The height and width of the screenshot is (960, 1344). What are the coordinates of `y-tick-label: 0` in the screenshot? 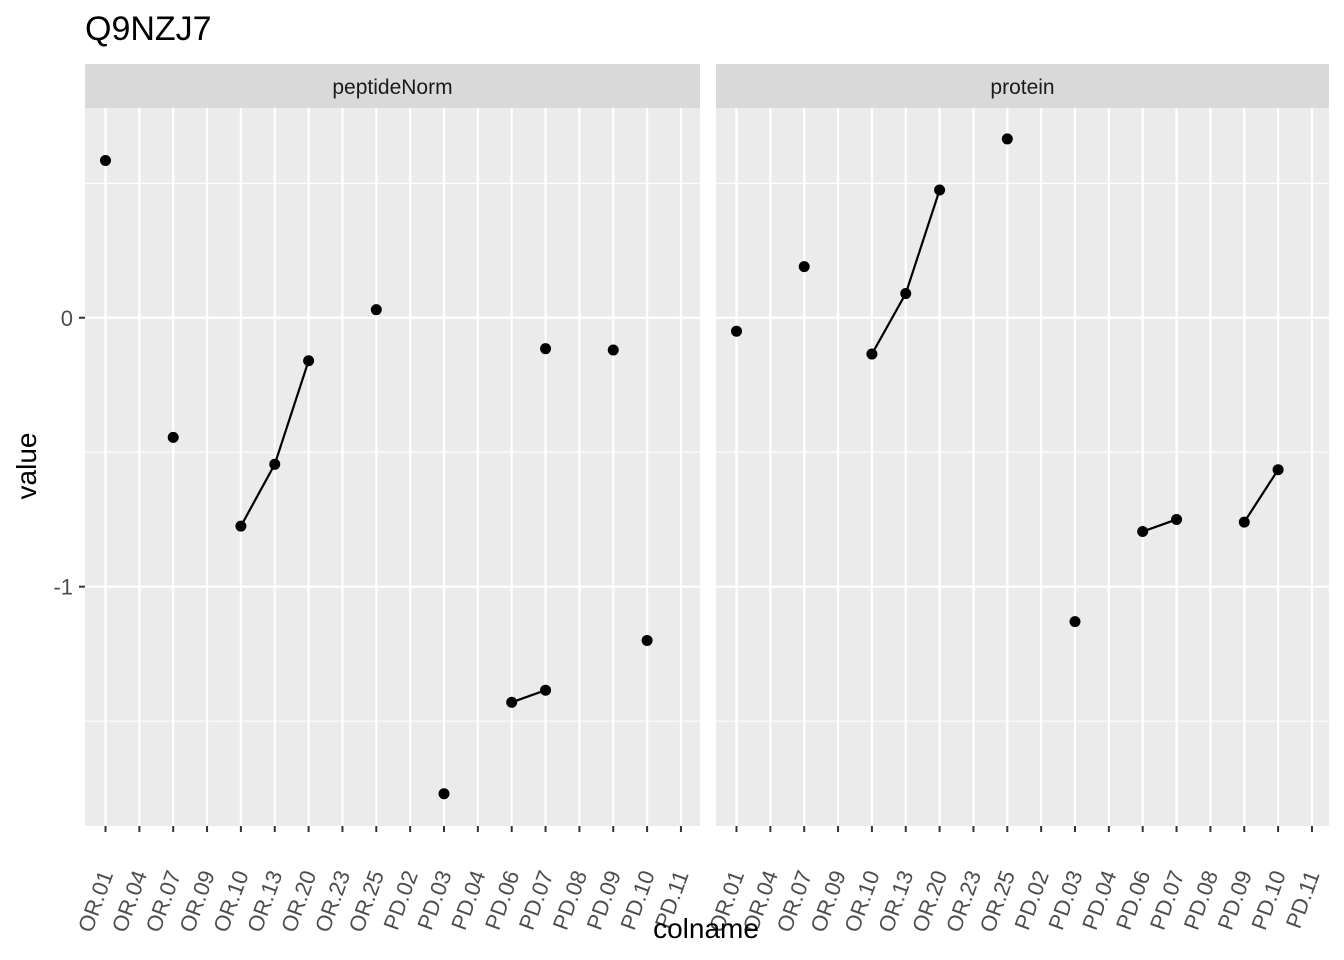 It's located at (67, 318).